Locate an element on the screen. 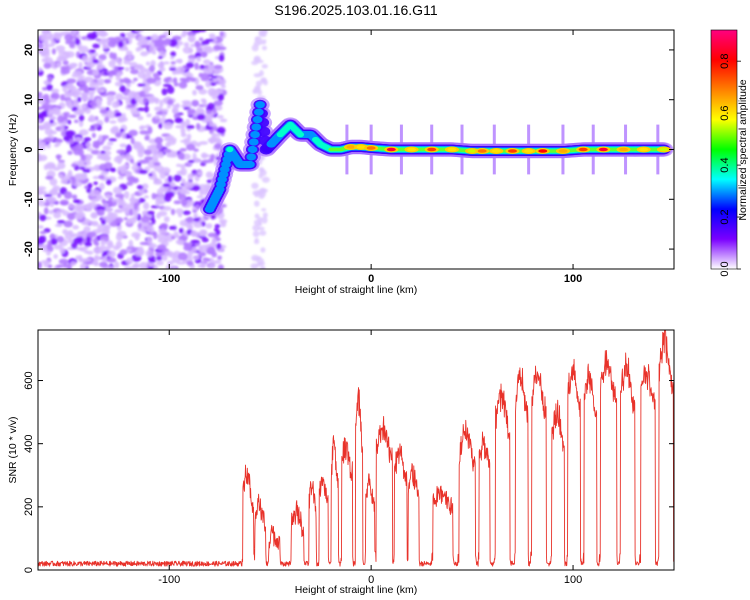 This screenshot has width=750, height=600. spectrogram-x-label: Height of straight line (km) is located at coordinates (356, 290).